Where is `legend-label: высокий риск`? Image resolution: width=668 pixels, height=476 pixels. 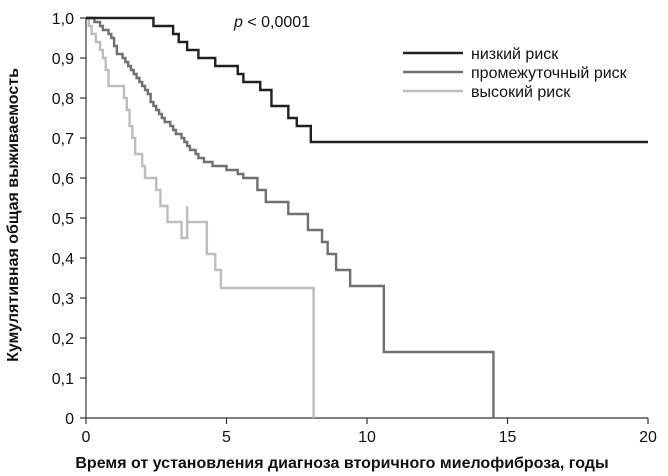 legend-label: высокий риск is located at coordinates (521, 92).